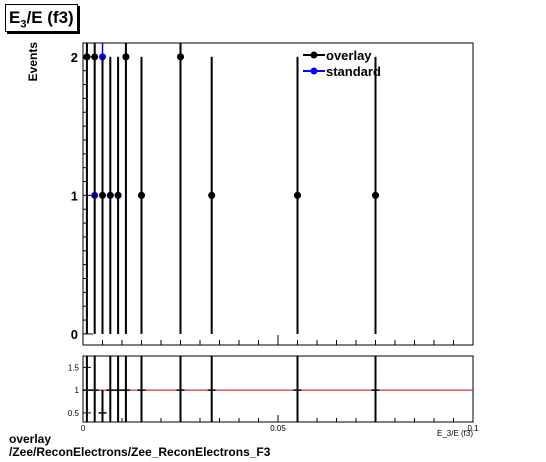 This screenshot has height=462, width=546. Describe the element at coordinates (74, 334) in the screenshot. I see `main-y-tick-label: 0` at that location.